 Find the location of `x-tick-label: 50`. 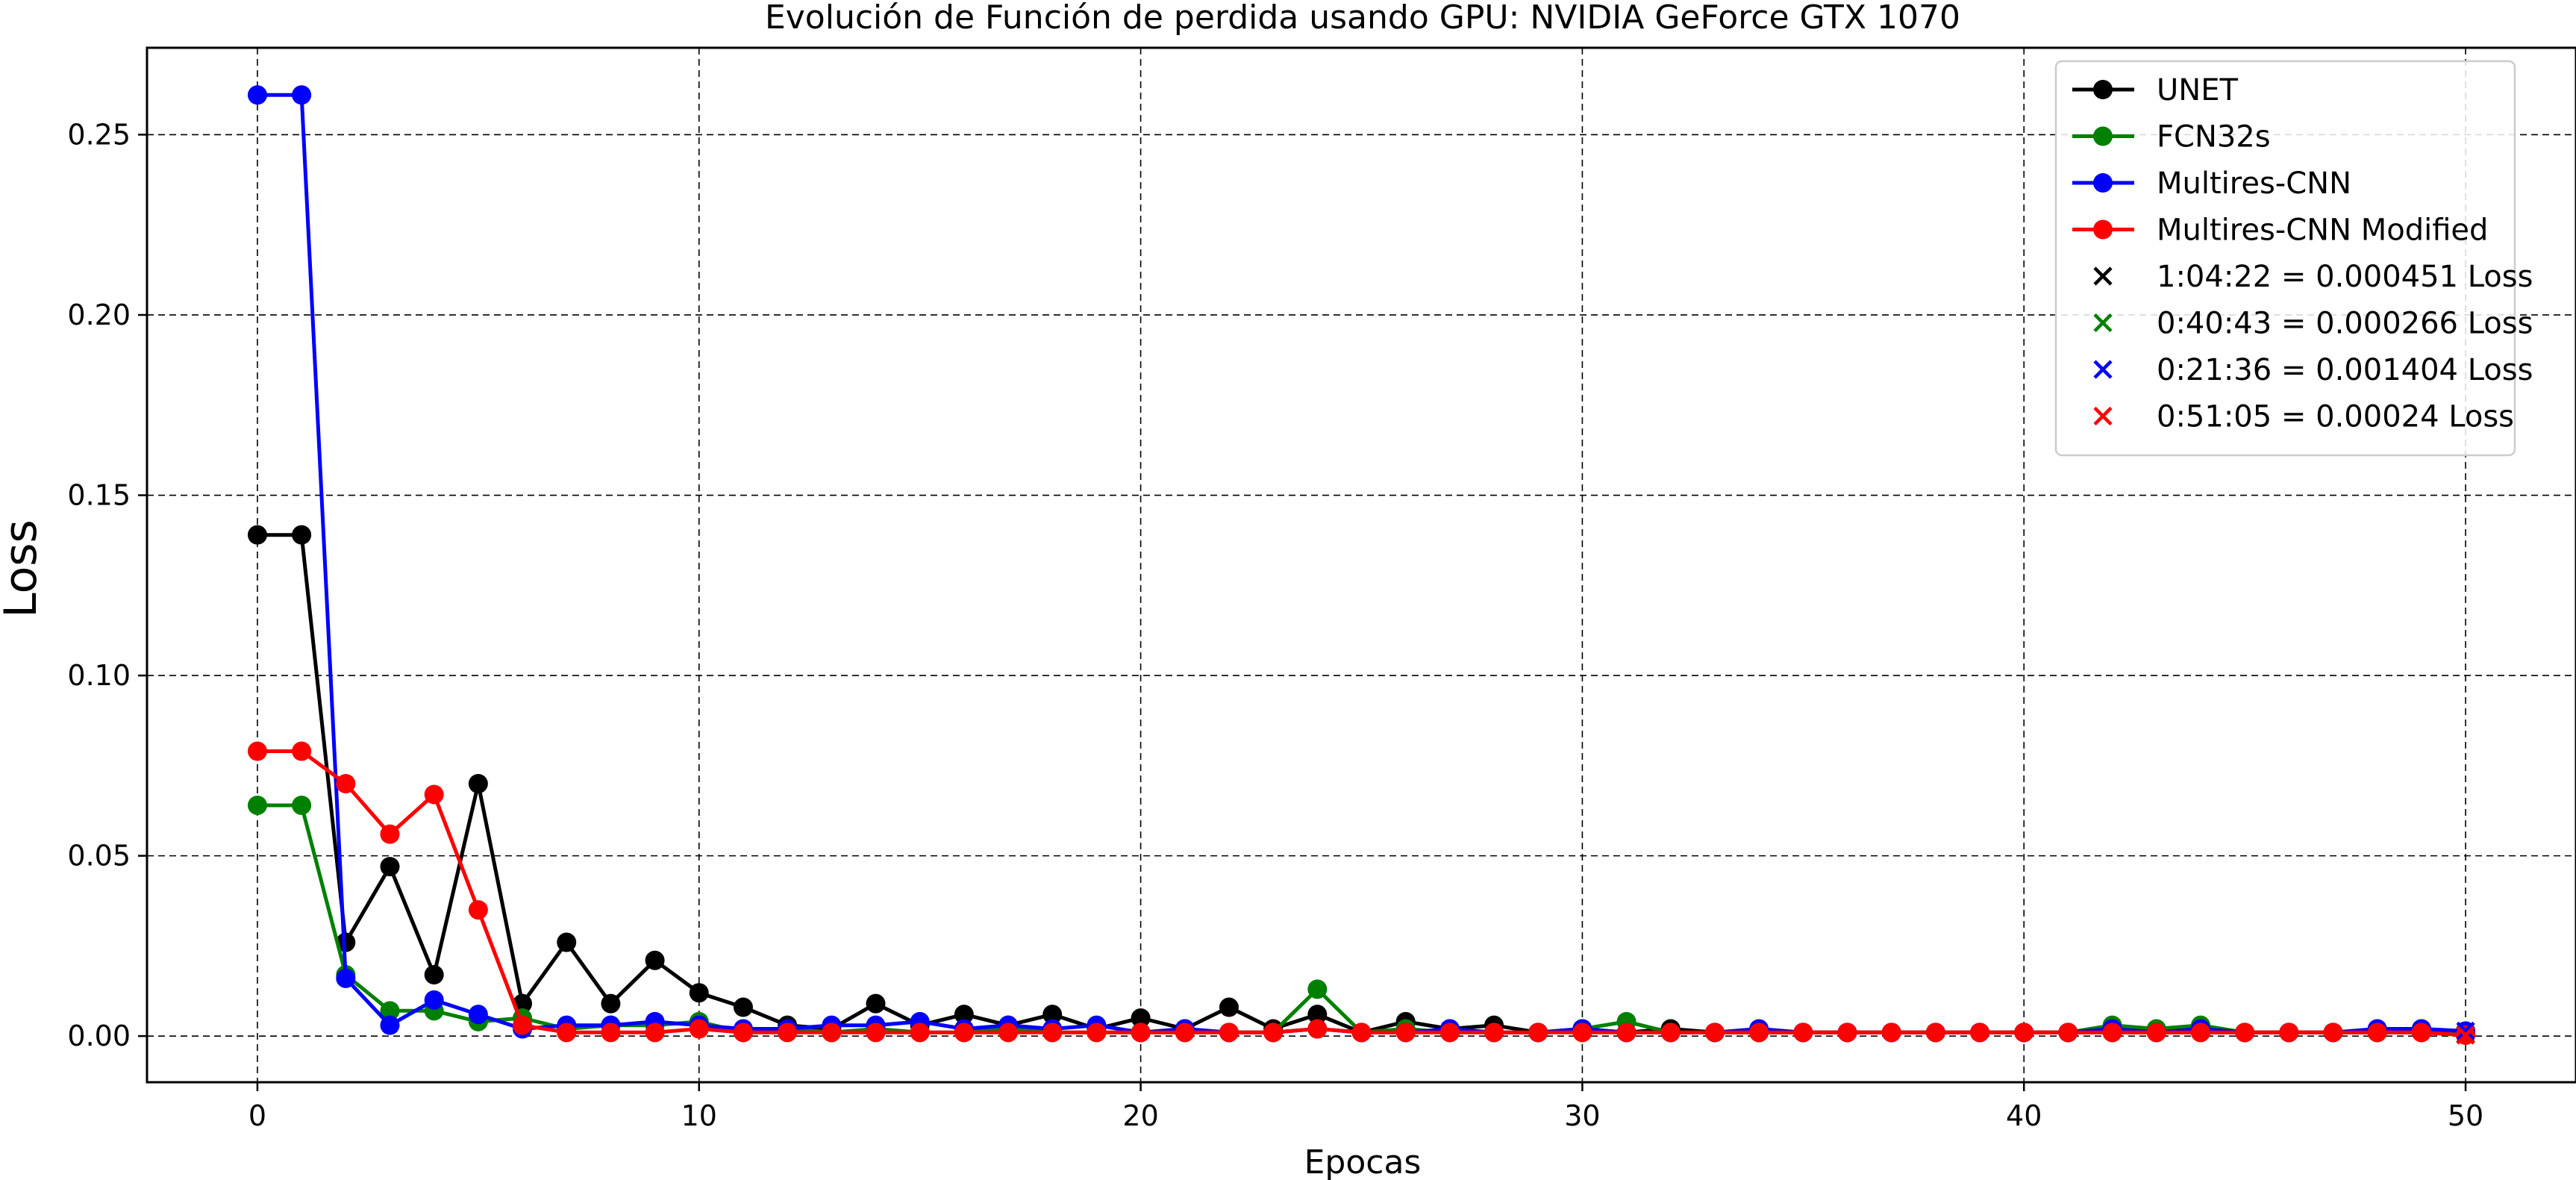

x-tick-label: 50 is located at coordinates (2465, 1115).